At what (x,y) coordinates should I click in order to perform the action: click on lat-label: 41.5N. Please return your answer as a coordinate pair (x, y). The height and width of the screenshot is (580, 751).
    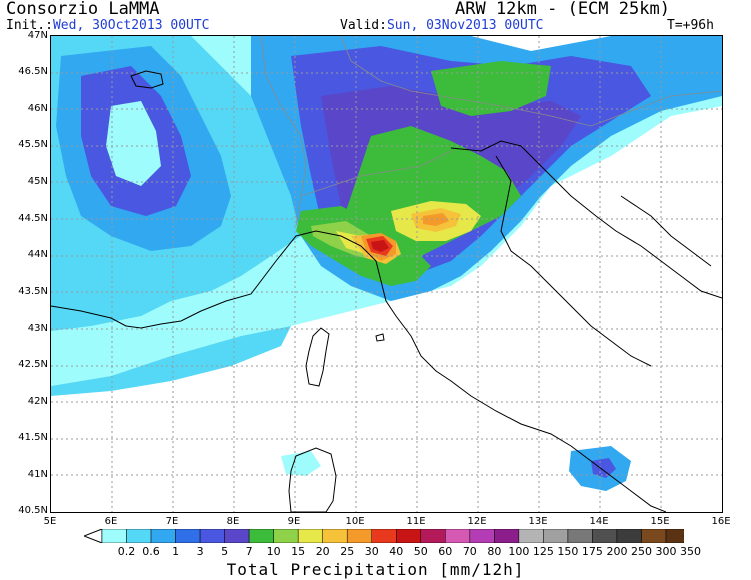
    Looking at the image, I should click on (33, 437).